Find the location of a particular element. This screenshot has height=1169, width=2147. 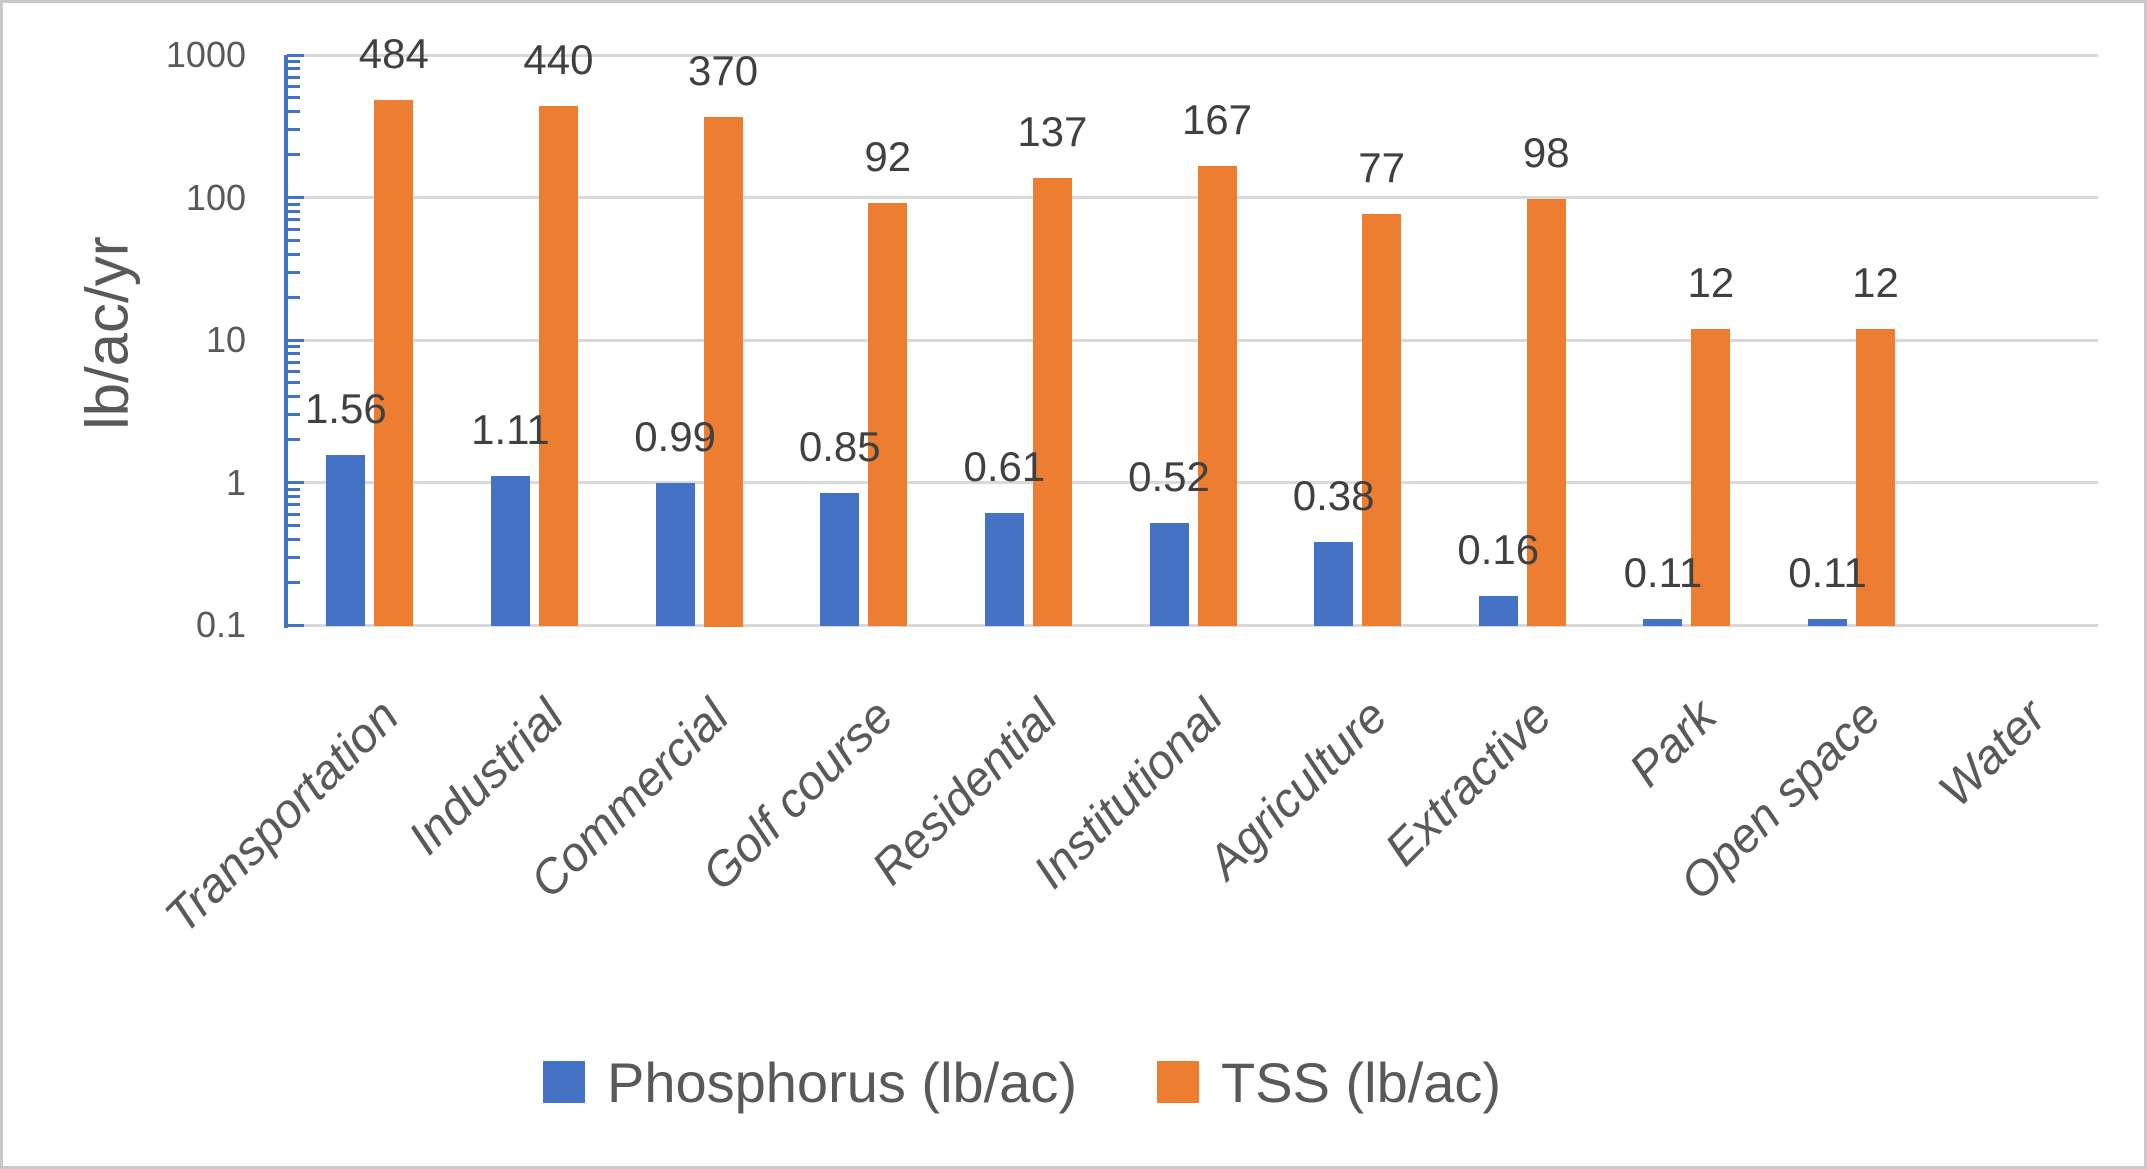

y-tick-label: 10 is located at coordinates (225, 339).